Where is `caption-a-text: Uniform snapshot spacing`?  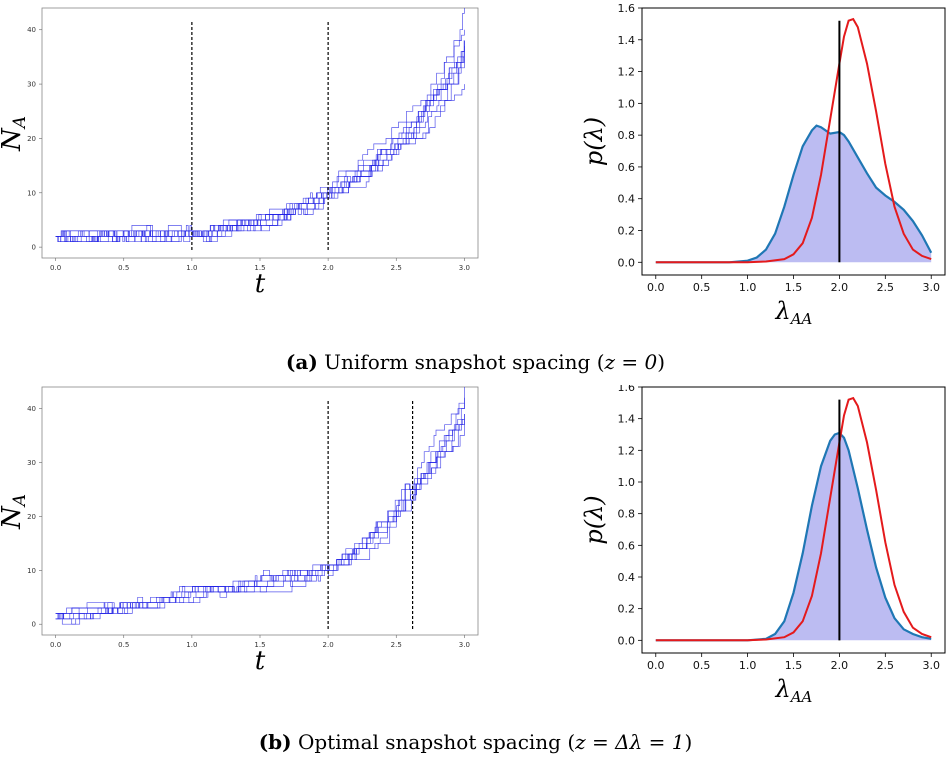
caption-a-text: Uniform snapshot spacing is located at coordinates (457, 362).